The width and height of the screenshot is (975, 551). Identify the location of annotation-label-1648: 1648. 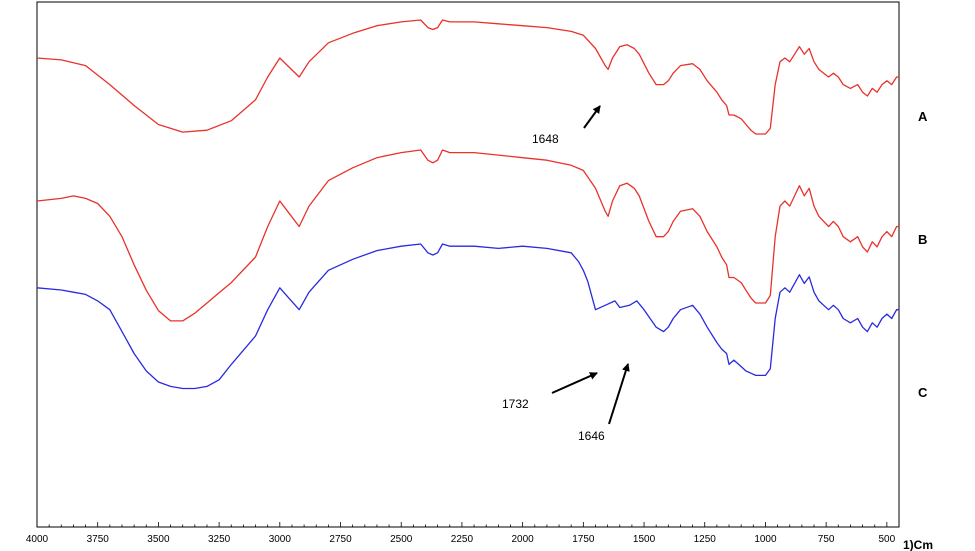
(545, 139).